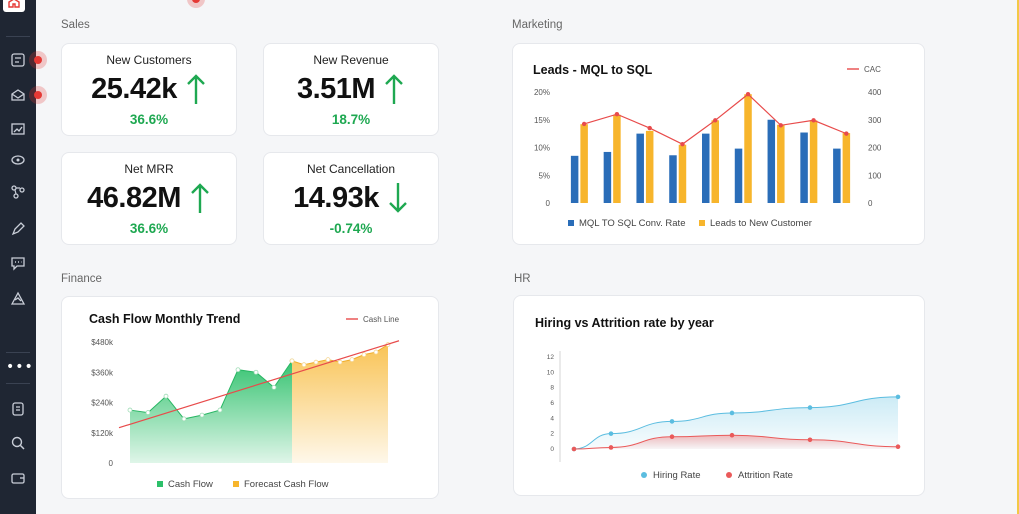 This screenshot has height=514, width=1019. What do you see at coordinates (677, 475) in the screenshot?
I see `legend-label-hiring: Hiring Rate` at bounding box center [677, 475].